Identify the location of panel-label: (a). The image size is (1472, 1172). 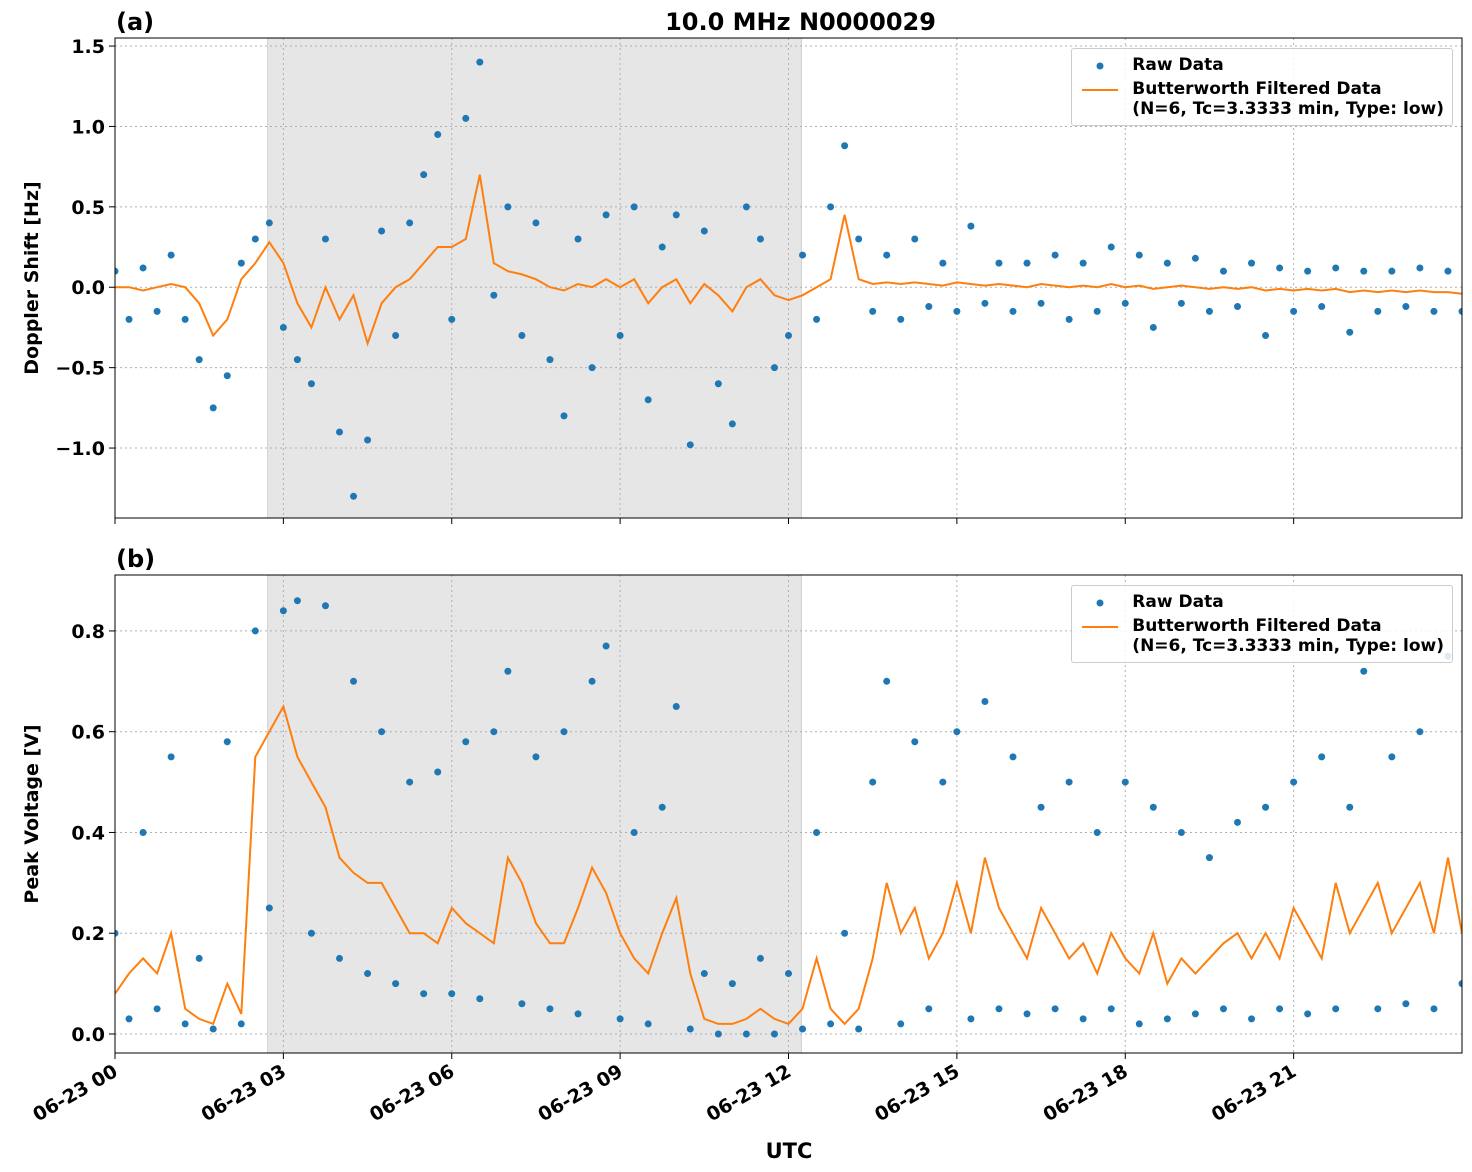
(135, 22).